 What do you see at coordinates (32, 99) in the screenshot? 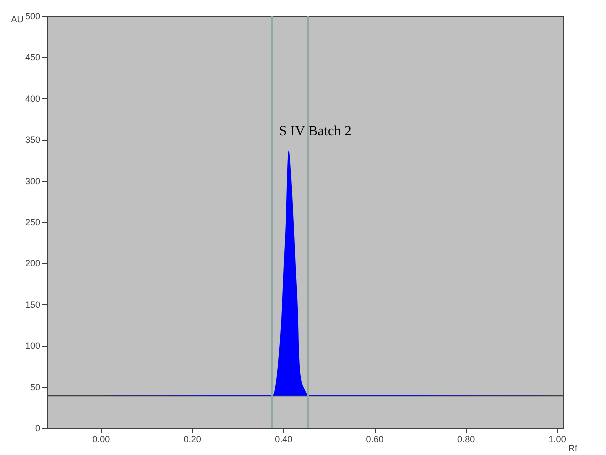
I see `y-tick-label: 400` at bounding box center [32, 99].